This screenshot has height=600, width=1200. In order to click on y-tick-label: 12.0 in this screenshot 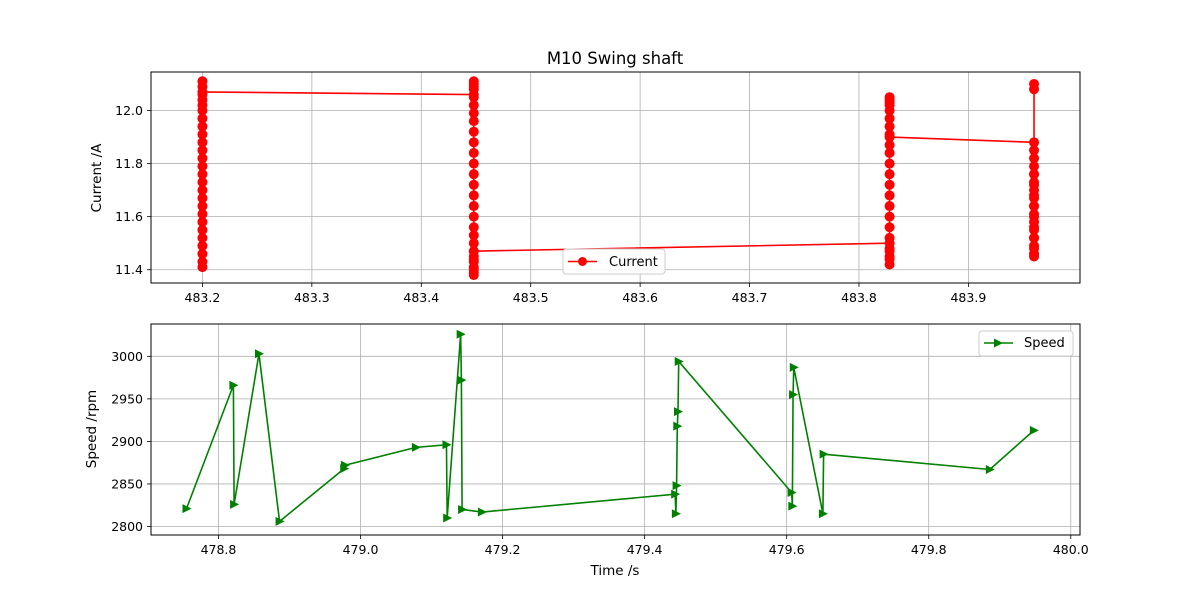, I will do `click(129, 110)`.